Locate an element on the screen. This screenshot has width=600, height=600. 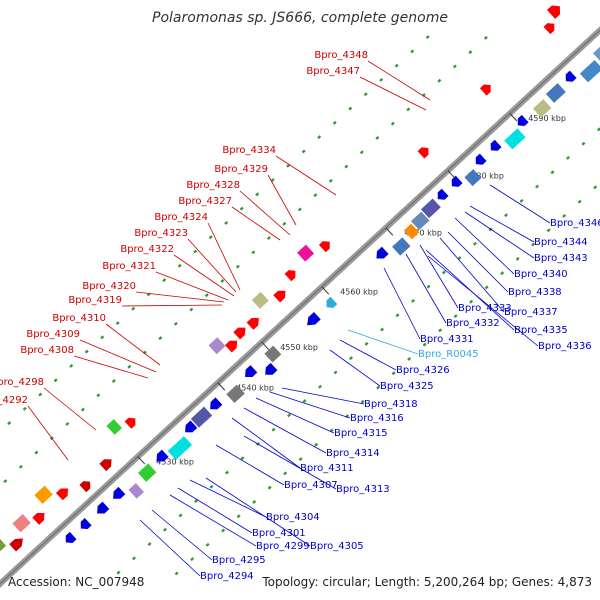
reverse-gene-label: Bpro_4314 is located at coordinates (353, 453).